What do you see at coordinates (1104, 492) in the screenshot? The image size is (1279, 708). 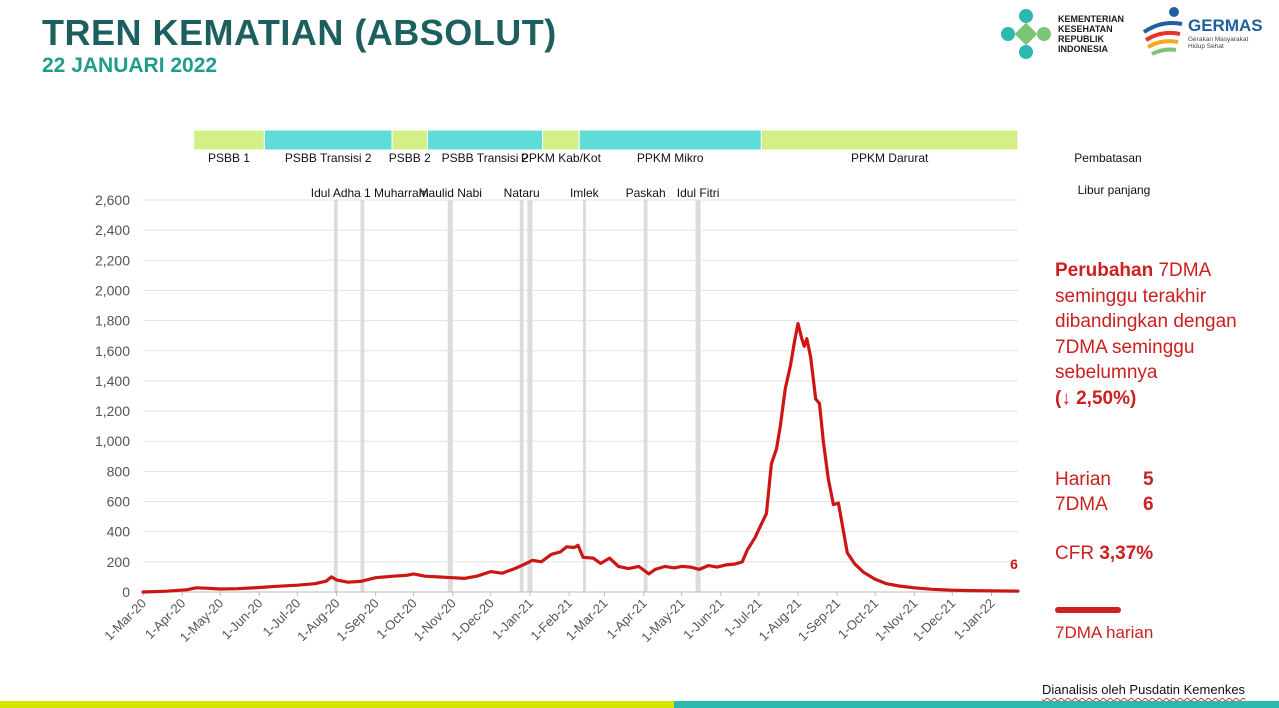 I see `daily-stats: Harian 5 7DMA 6` at bounding box center [1104, 492].